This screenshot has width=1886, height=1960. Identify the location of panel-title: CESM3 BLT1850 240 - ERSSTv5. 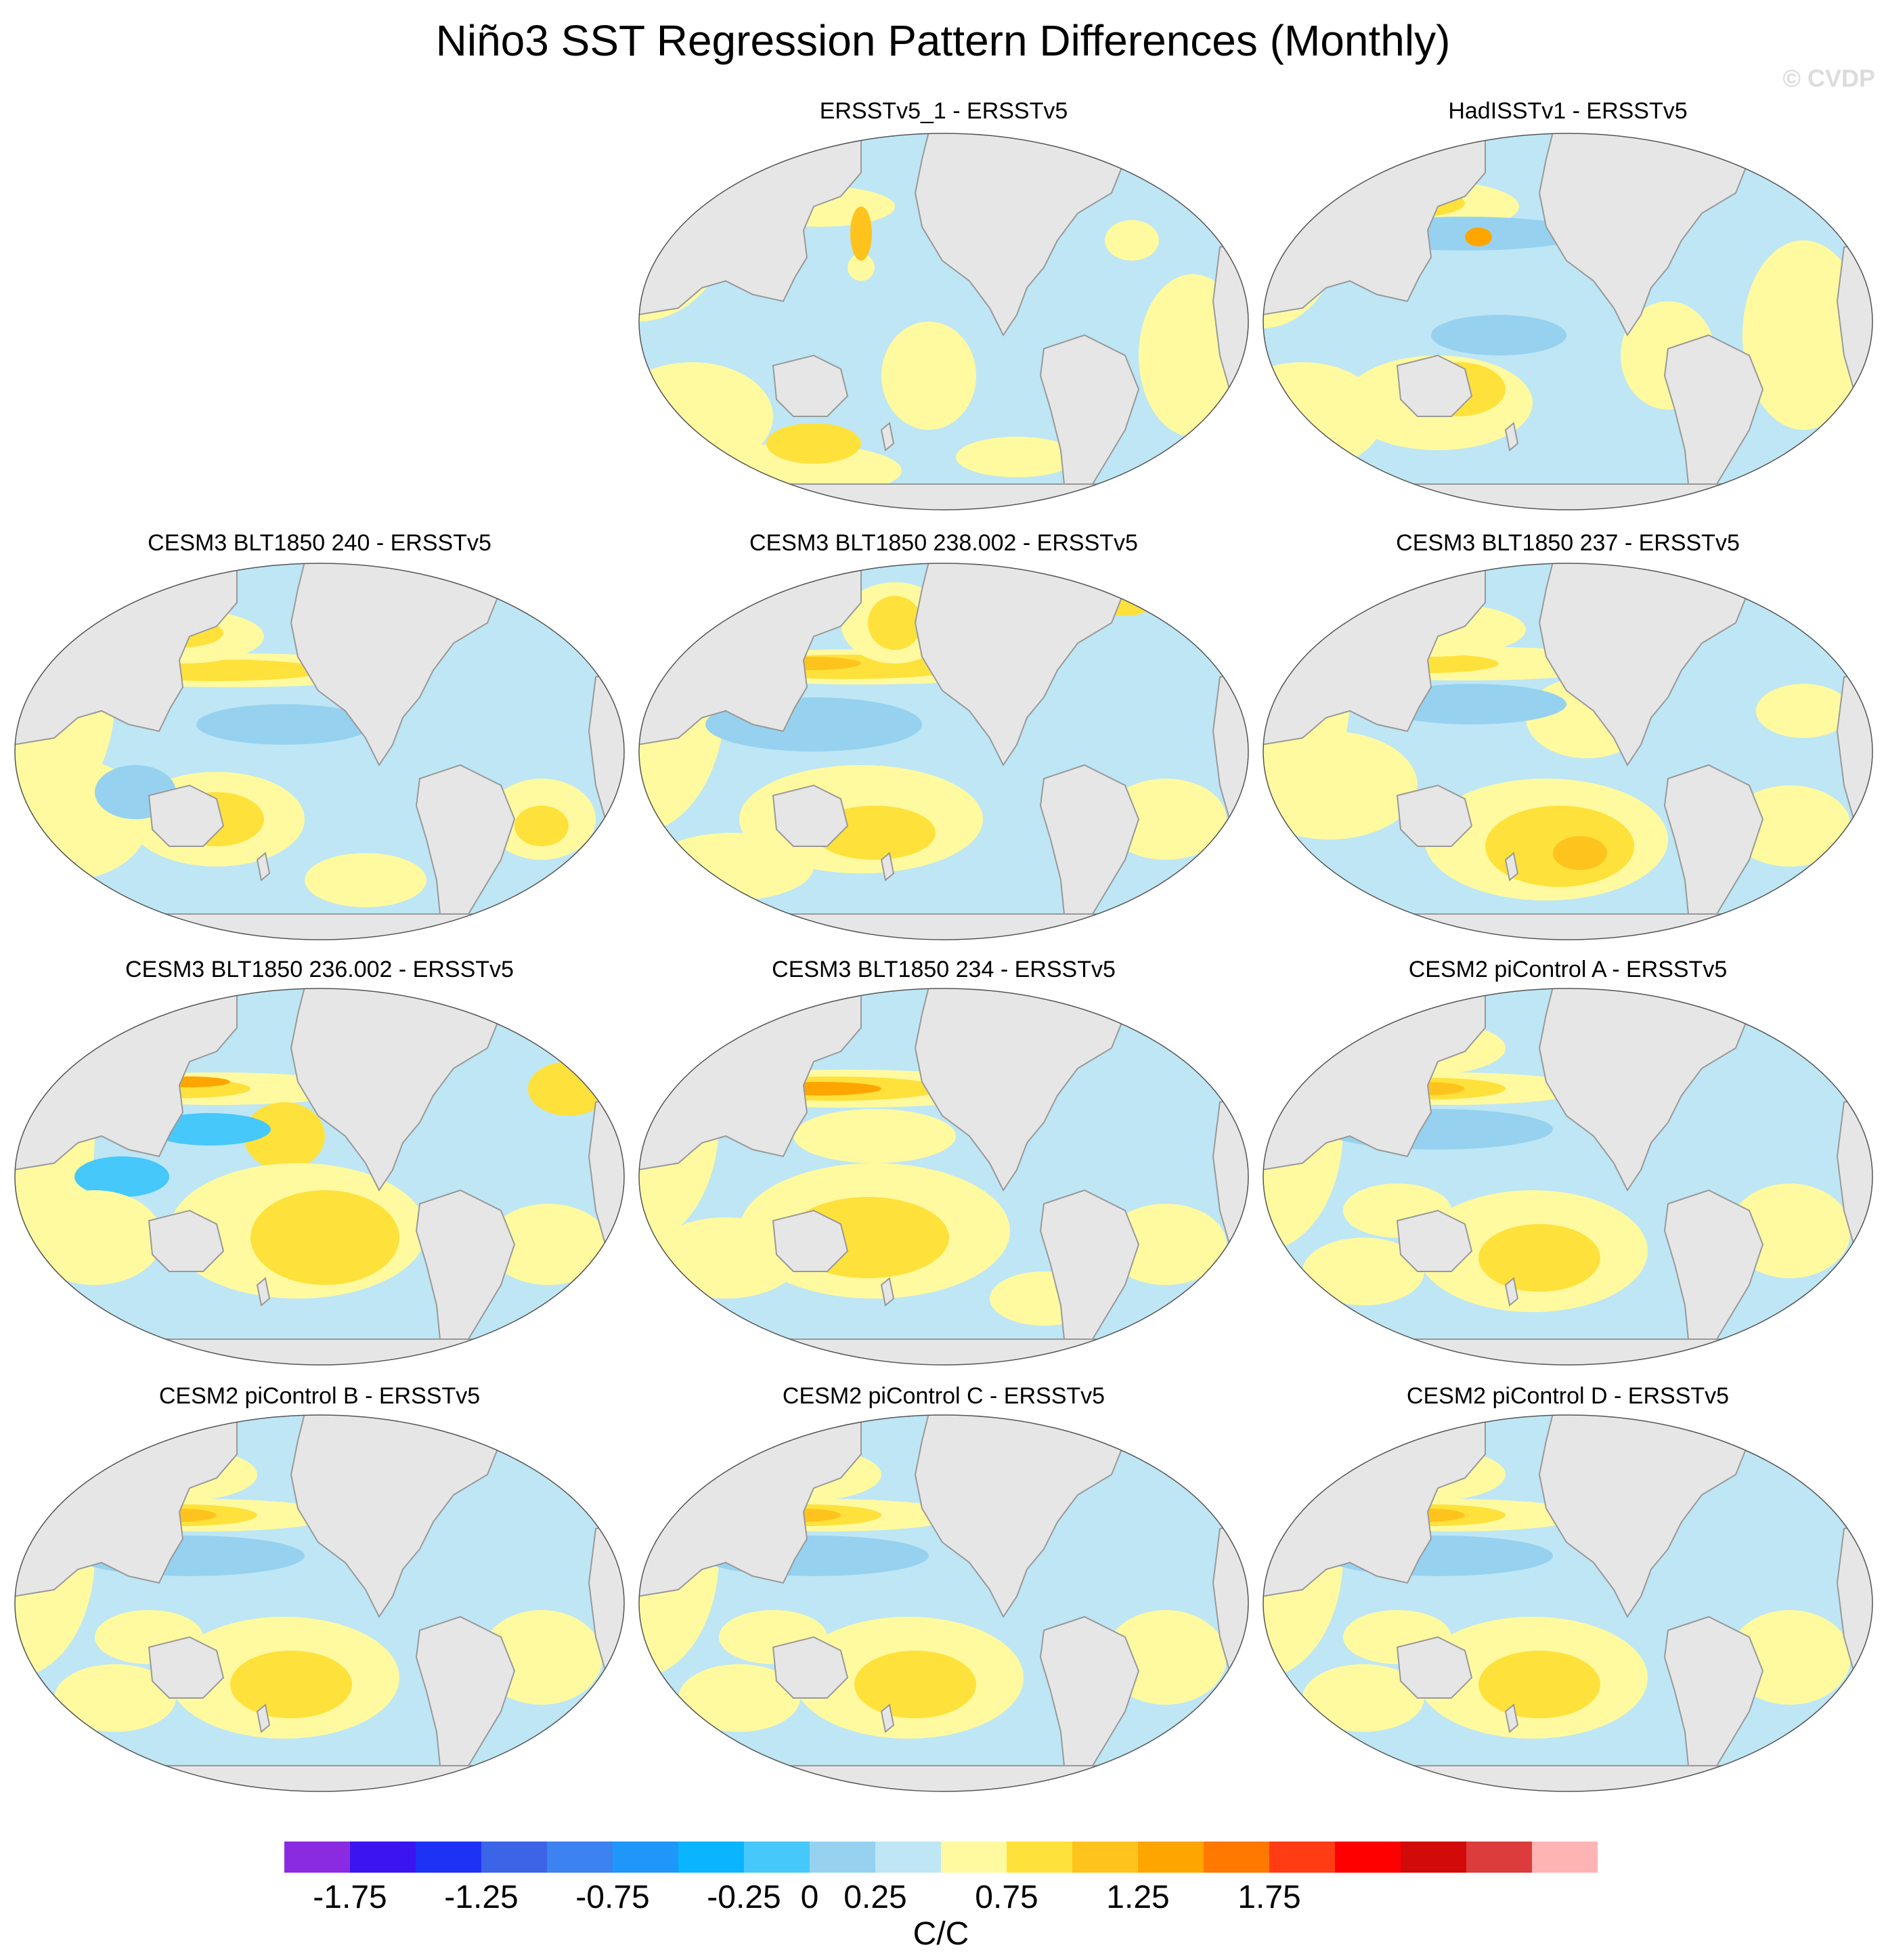
(319, 543).